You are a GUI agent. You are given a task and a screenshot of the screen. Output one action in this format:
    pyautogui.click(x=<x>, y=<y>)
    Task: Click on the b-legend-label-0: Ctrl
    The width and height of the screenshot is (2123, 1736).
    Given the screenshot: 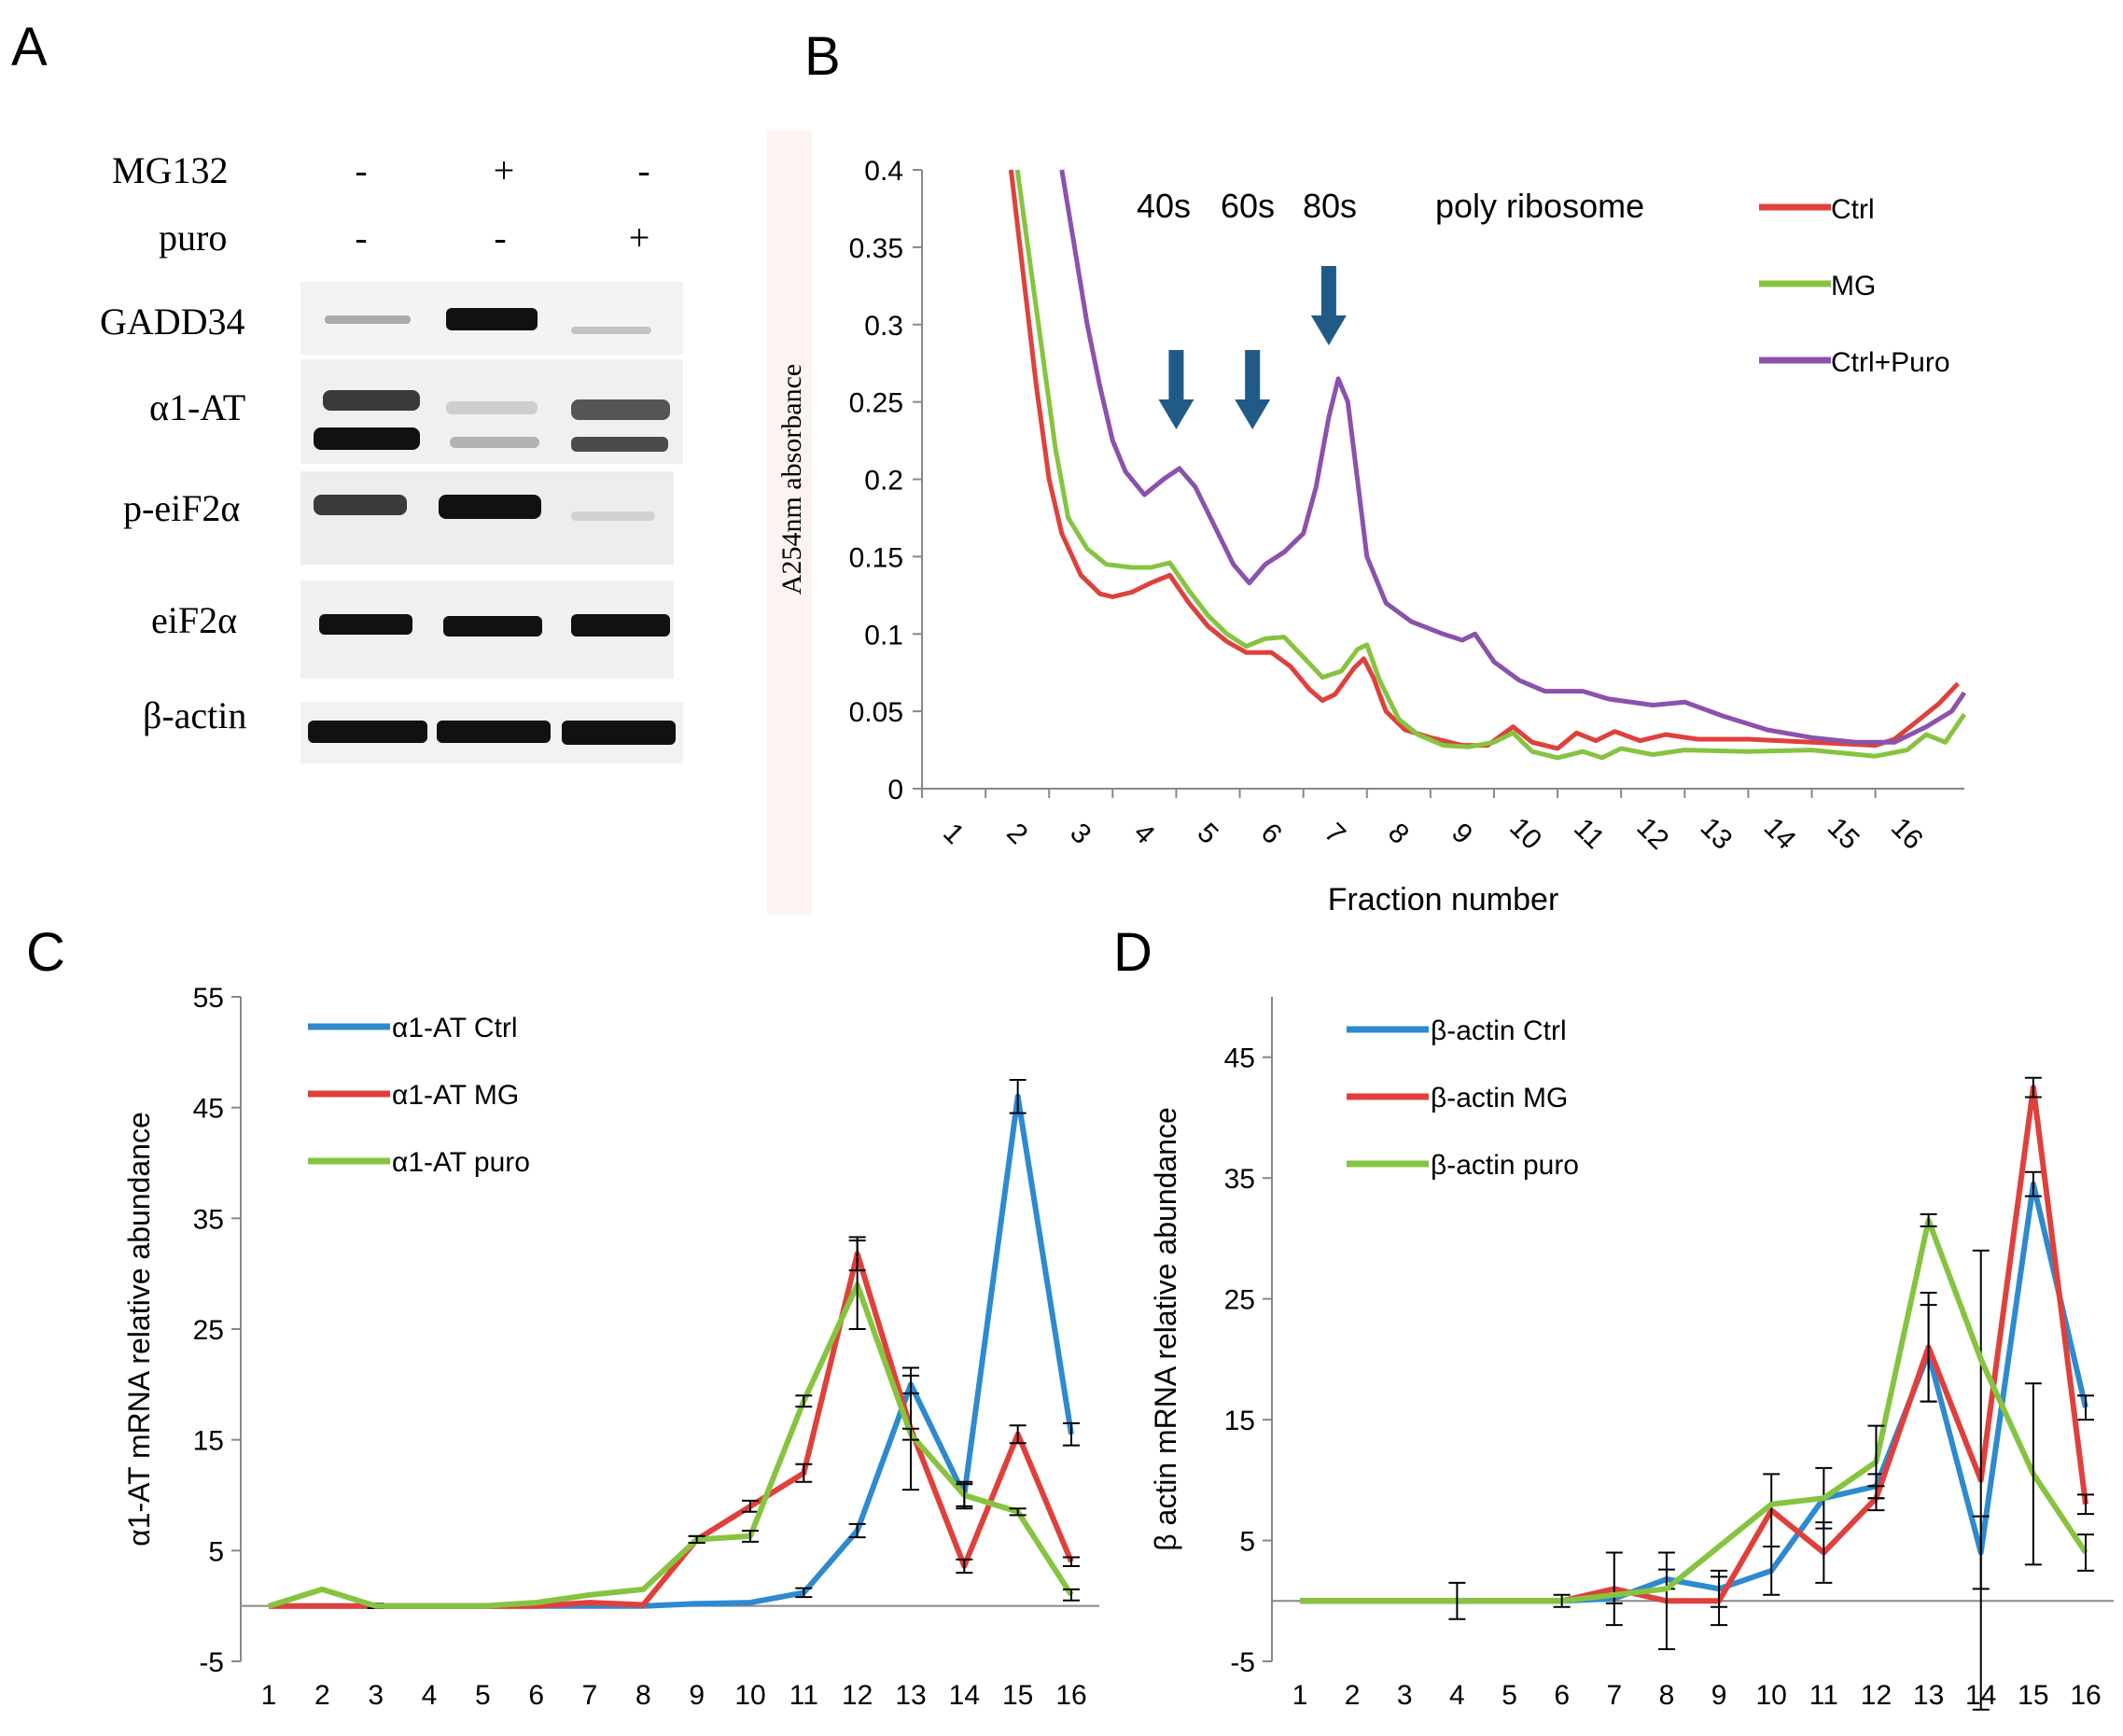 What is the action you would take?
    pyautogui.click(x=1853, y=209)
    